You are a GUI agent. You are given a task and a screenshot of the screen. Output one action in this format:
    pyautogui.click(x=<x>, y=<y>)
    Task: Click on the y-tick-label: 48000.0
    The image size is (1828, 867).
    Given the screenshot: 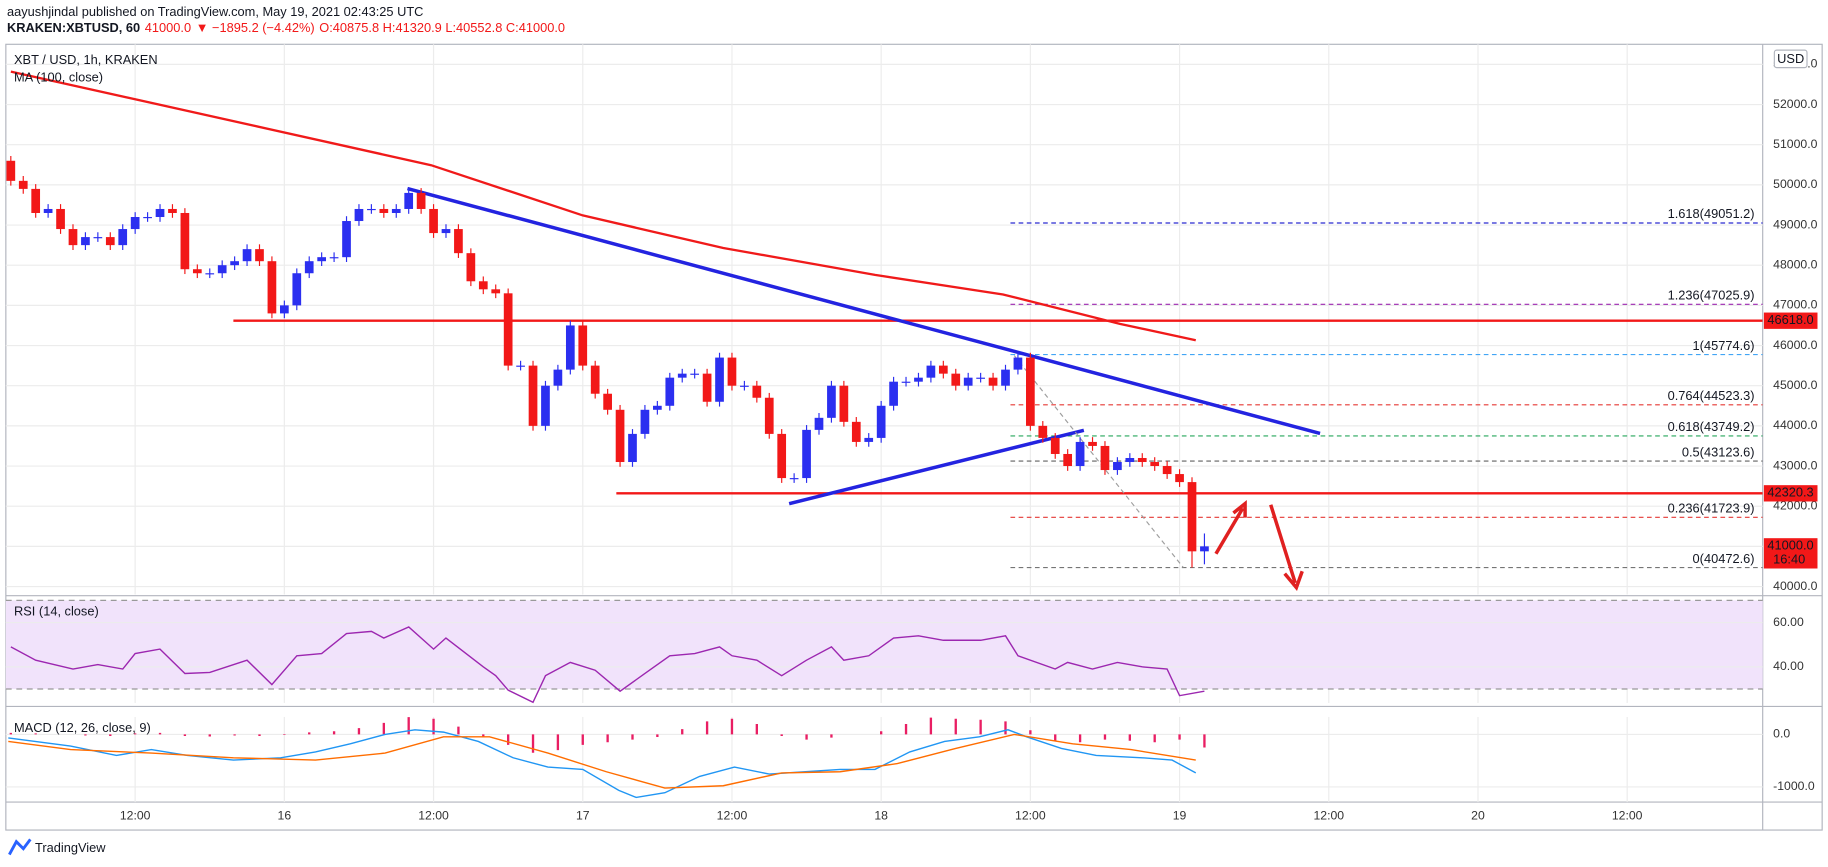 What is the action you would take?
    pyautogui.click(x=1795, y=264)
    